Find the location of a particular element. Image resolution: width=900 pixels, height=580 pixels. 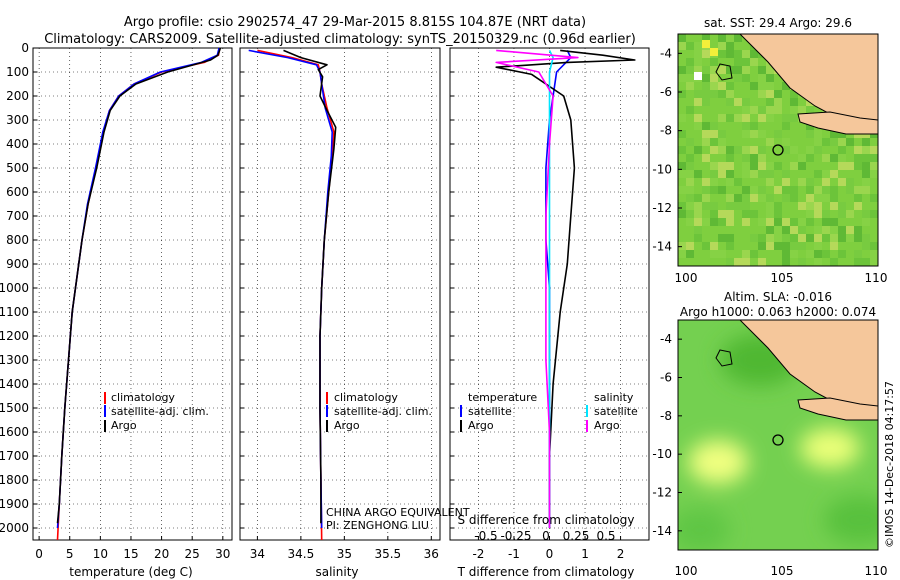

x-tick-label: 34 is located at coordinates (257, 554).